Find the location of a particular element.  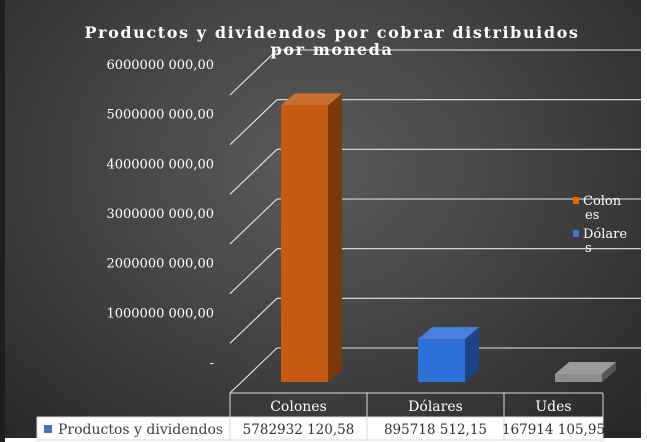

table-value: 167914 105,95 is located at coordinates (553, 430).